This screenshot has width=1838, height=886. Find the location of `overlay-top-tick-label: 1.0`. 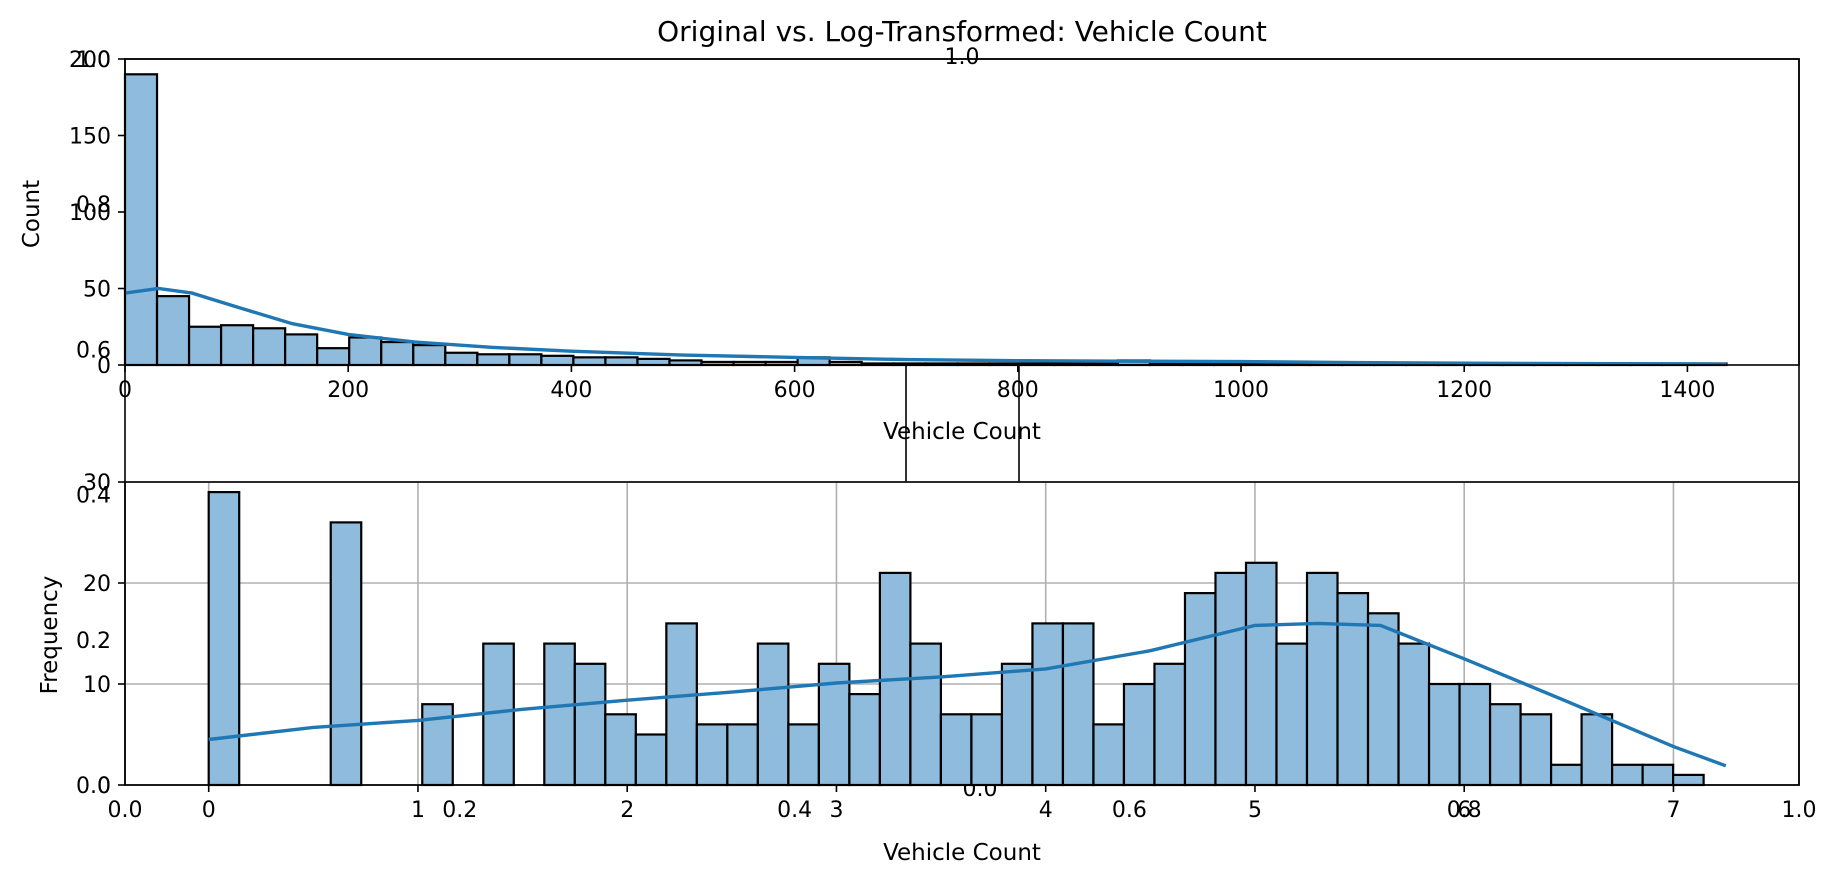

overlay-top-tick-label: 1.0 is located at coordinates (962, 57).